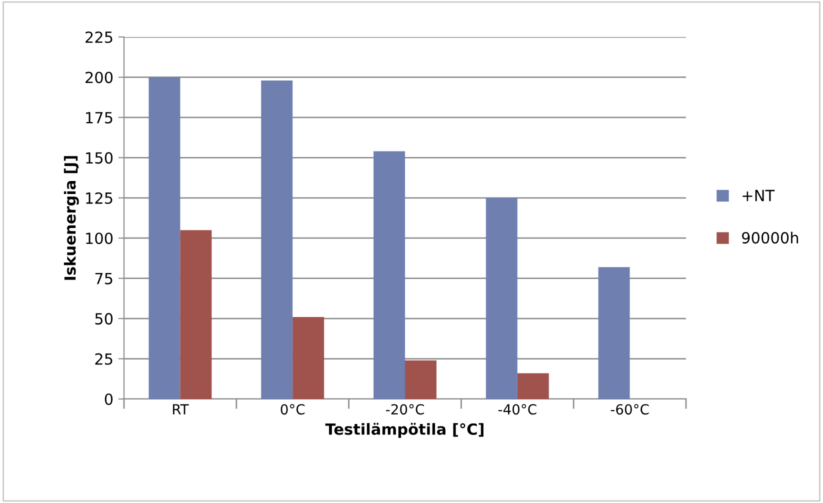 This screenshot has width=823, height=503. I want to click on legend-label: 90000h, so click(770, 238).